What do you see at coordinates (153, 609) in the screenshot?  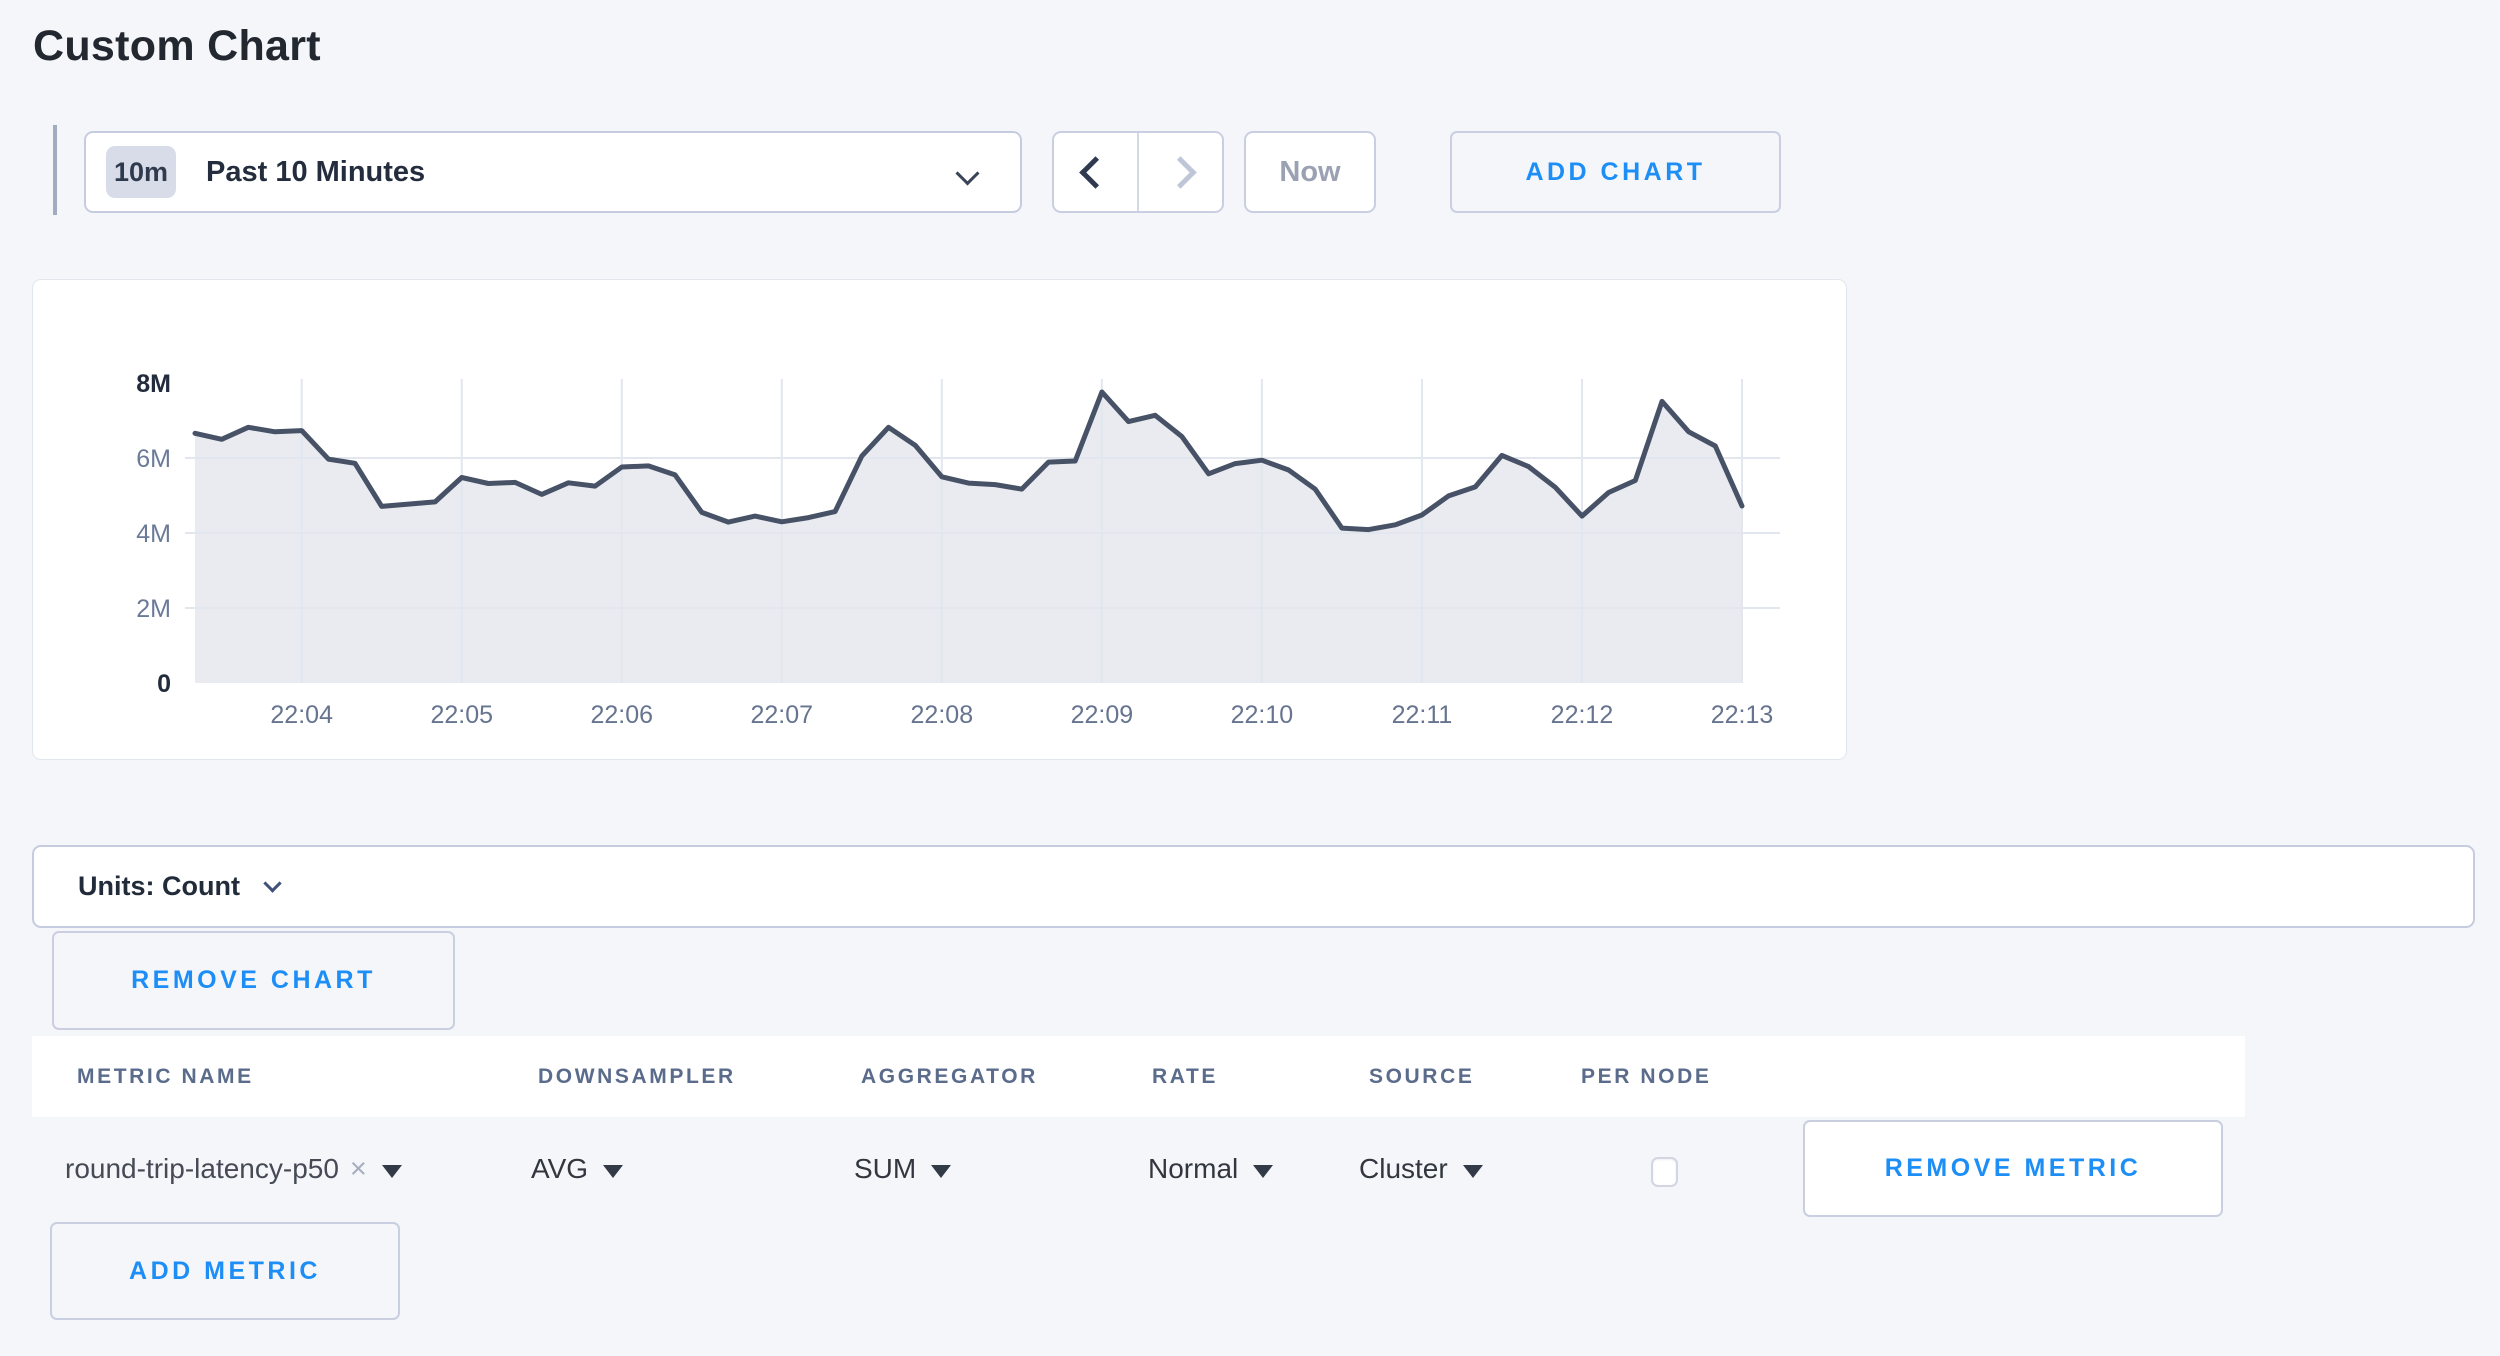 I see `svg-text: 2M` at bounding box center [153, 609].